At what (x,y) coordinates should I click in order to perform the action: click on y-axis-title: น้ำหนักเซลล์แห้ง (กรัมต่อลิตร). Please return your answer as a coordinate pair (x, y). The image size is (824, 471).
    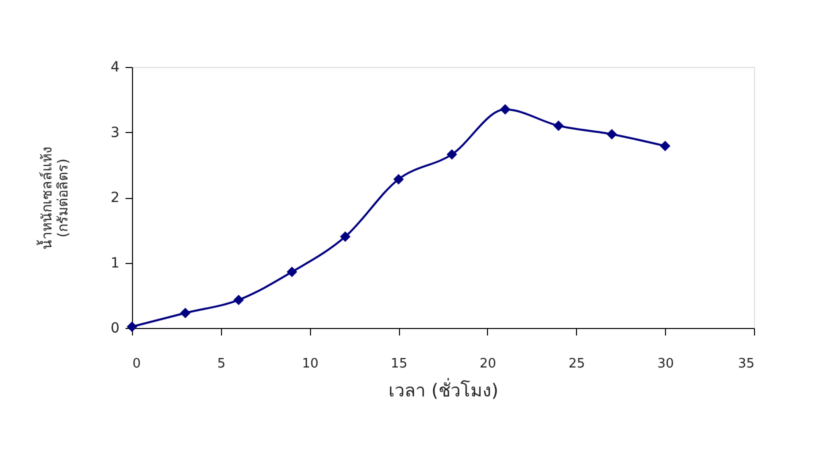
    Looking at the image, I should click on (54, 198).